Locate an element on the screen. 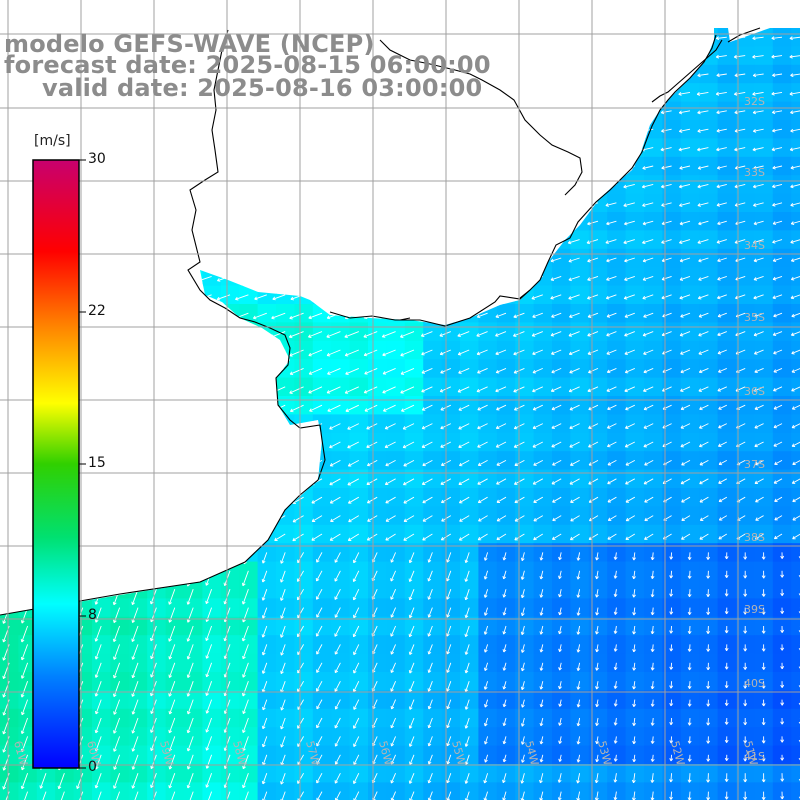 This screenshot has width=800, height=800. colorbar-label-22: 22 is located at coordinates (97, 311).